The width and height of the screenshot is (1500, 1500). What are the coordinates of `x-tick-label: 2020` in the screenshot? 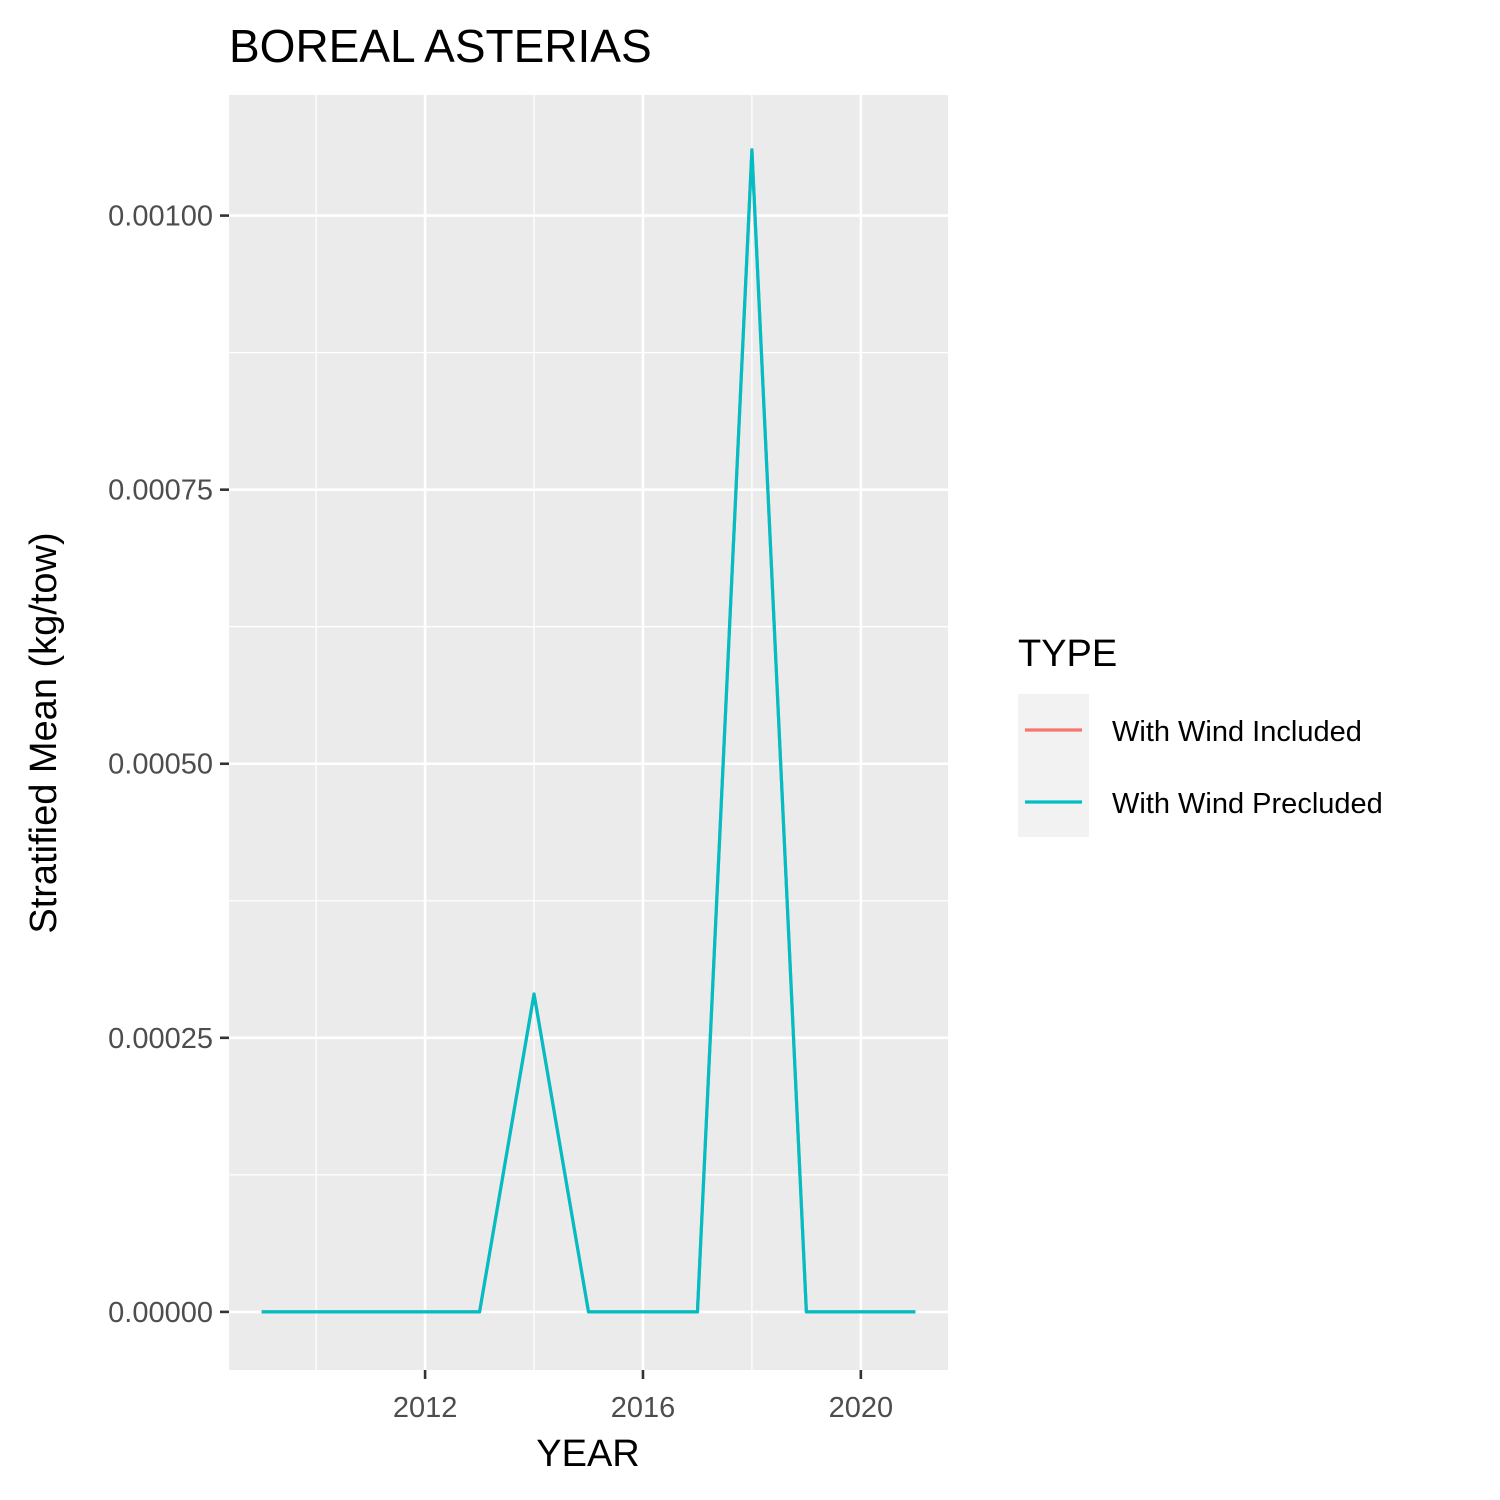 It's located at (861, 1408).